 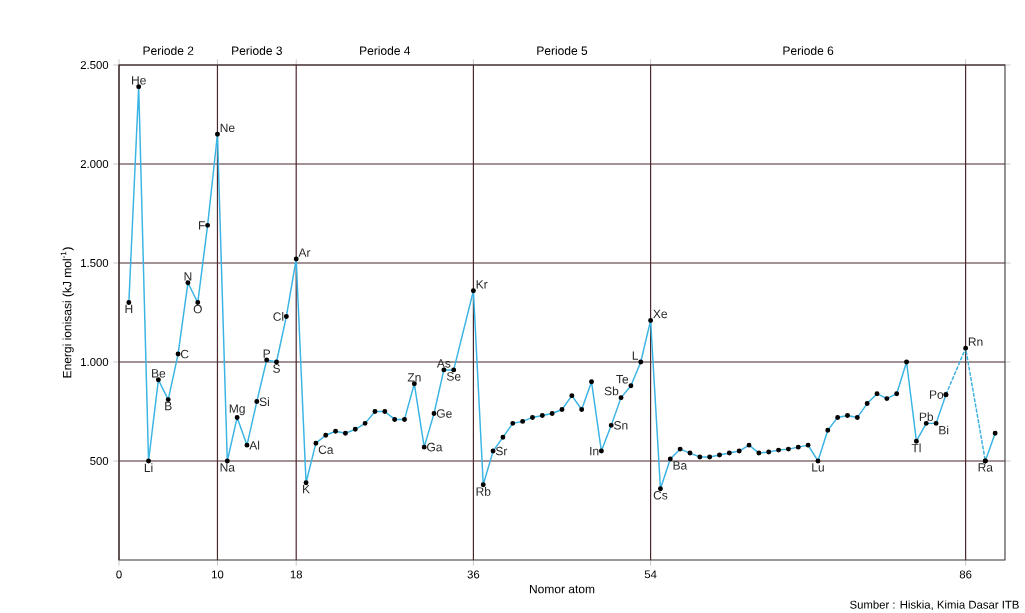 I want to click on y-tick-label: 1.000, so click(x=95, y=361).